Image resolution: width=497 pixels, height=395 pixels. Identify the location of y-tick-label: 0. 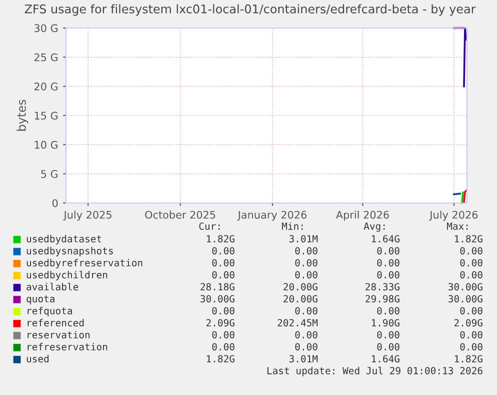
(55, 203).